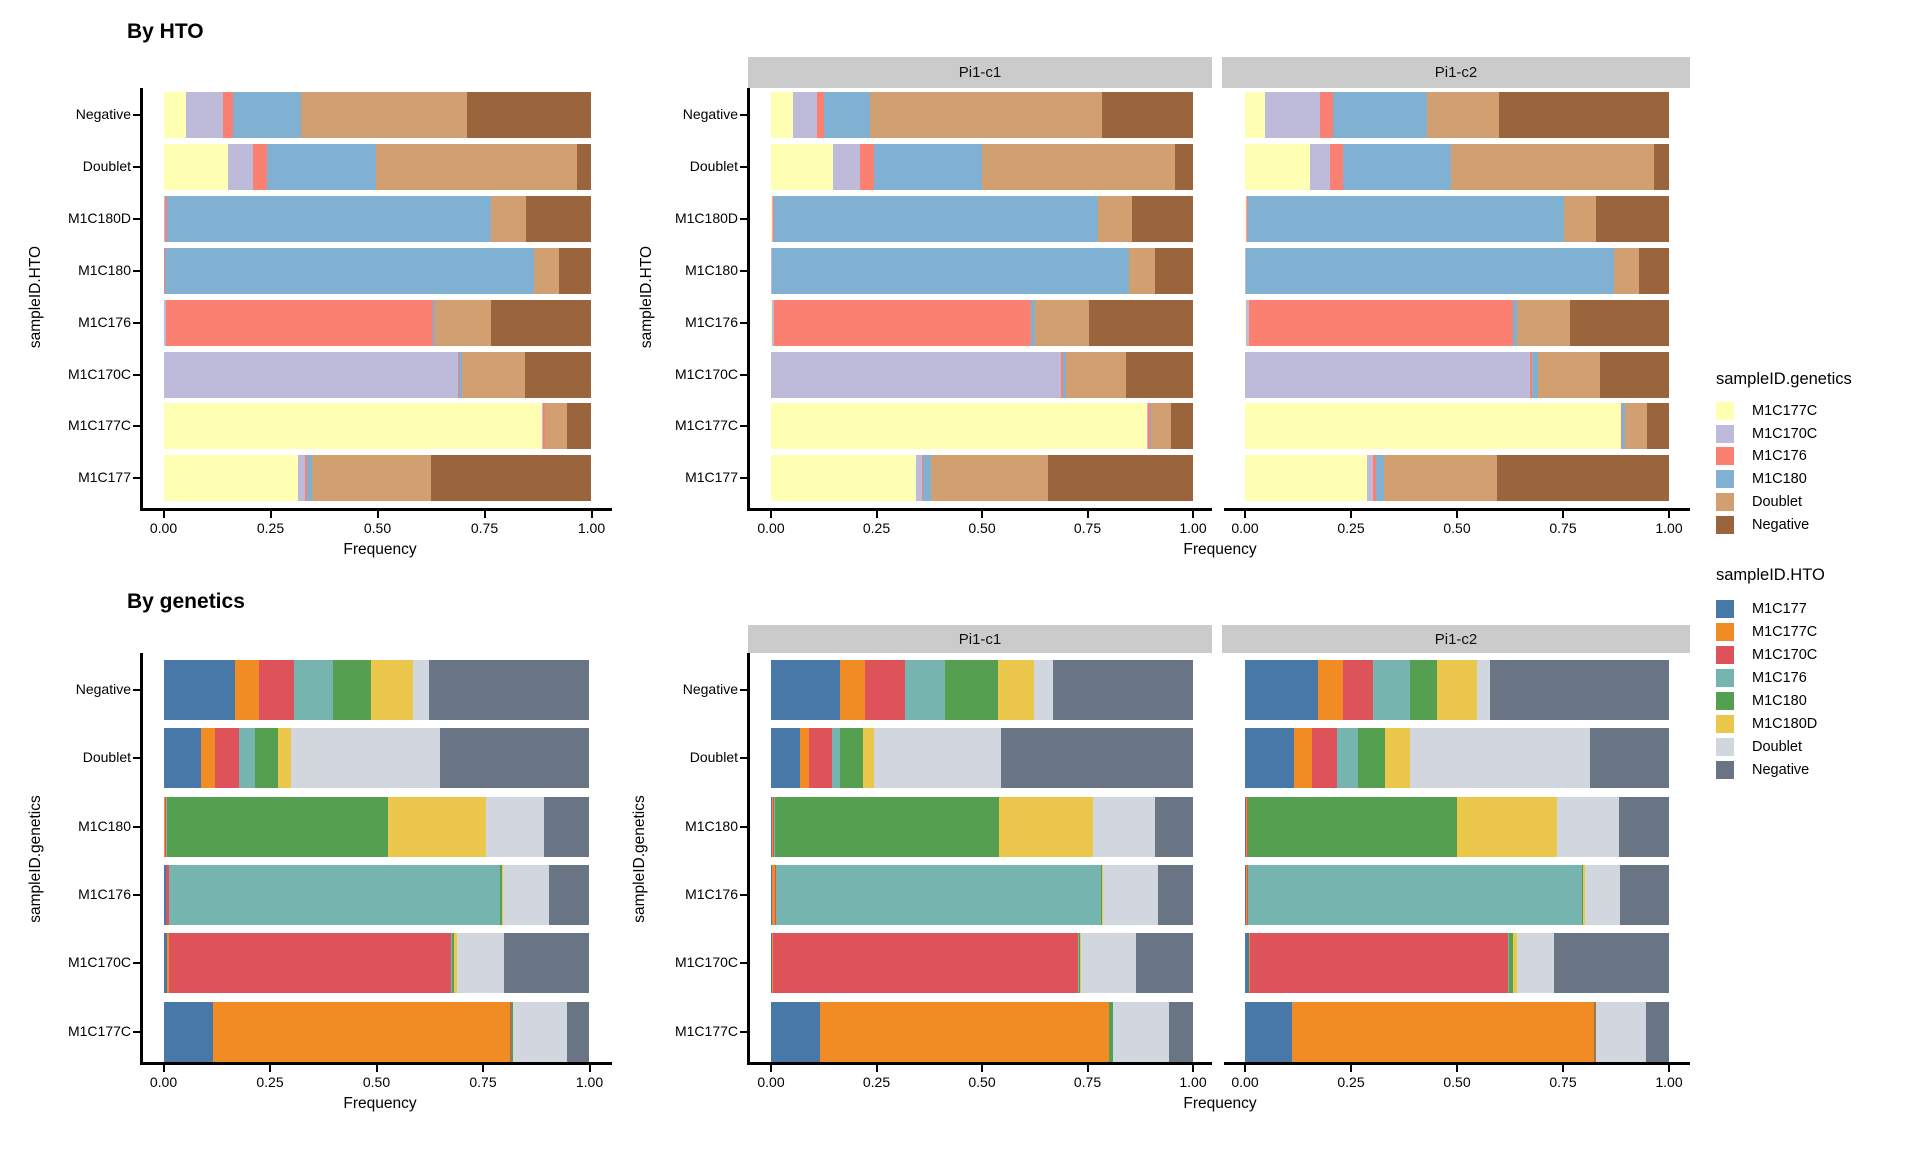 Image resolution: width=1920 pixels, height=1152 pixels. What do you see at coordinates (1457, 218) in the screenshot?
I see `bar-row-m1c180d` at bounding box center [1457, 218].